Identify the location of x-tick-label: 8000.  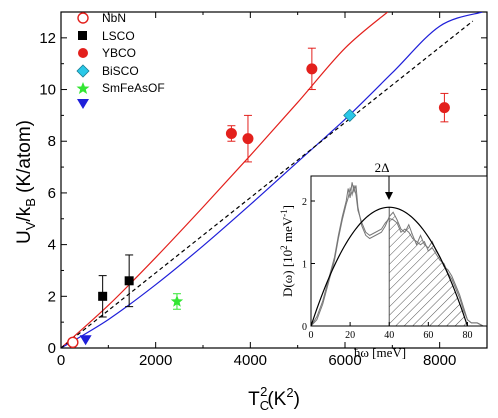
(439, 360).